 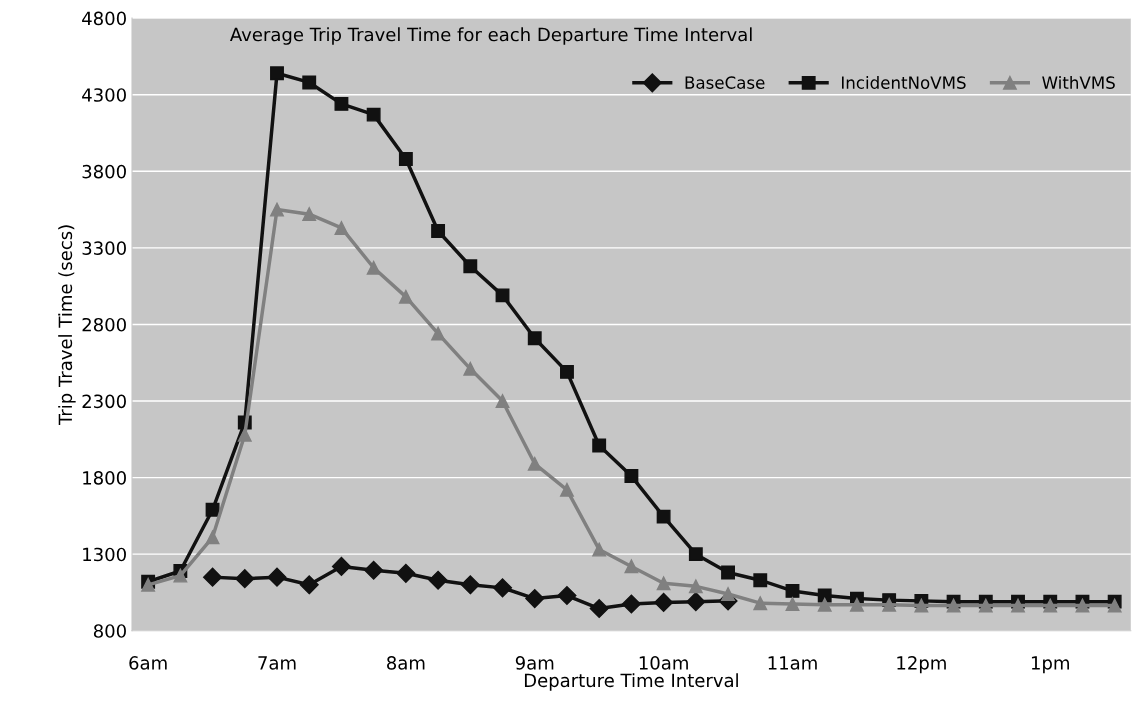 What do you see at coordinates (104, 401) in the screenshot?
I see `y-tick-label: 2300` at bounding box center [104, 401].